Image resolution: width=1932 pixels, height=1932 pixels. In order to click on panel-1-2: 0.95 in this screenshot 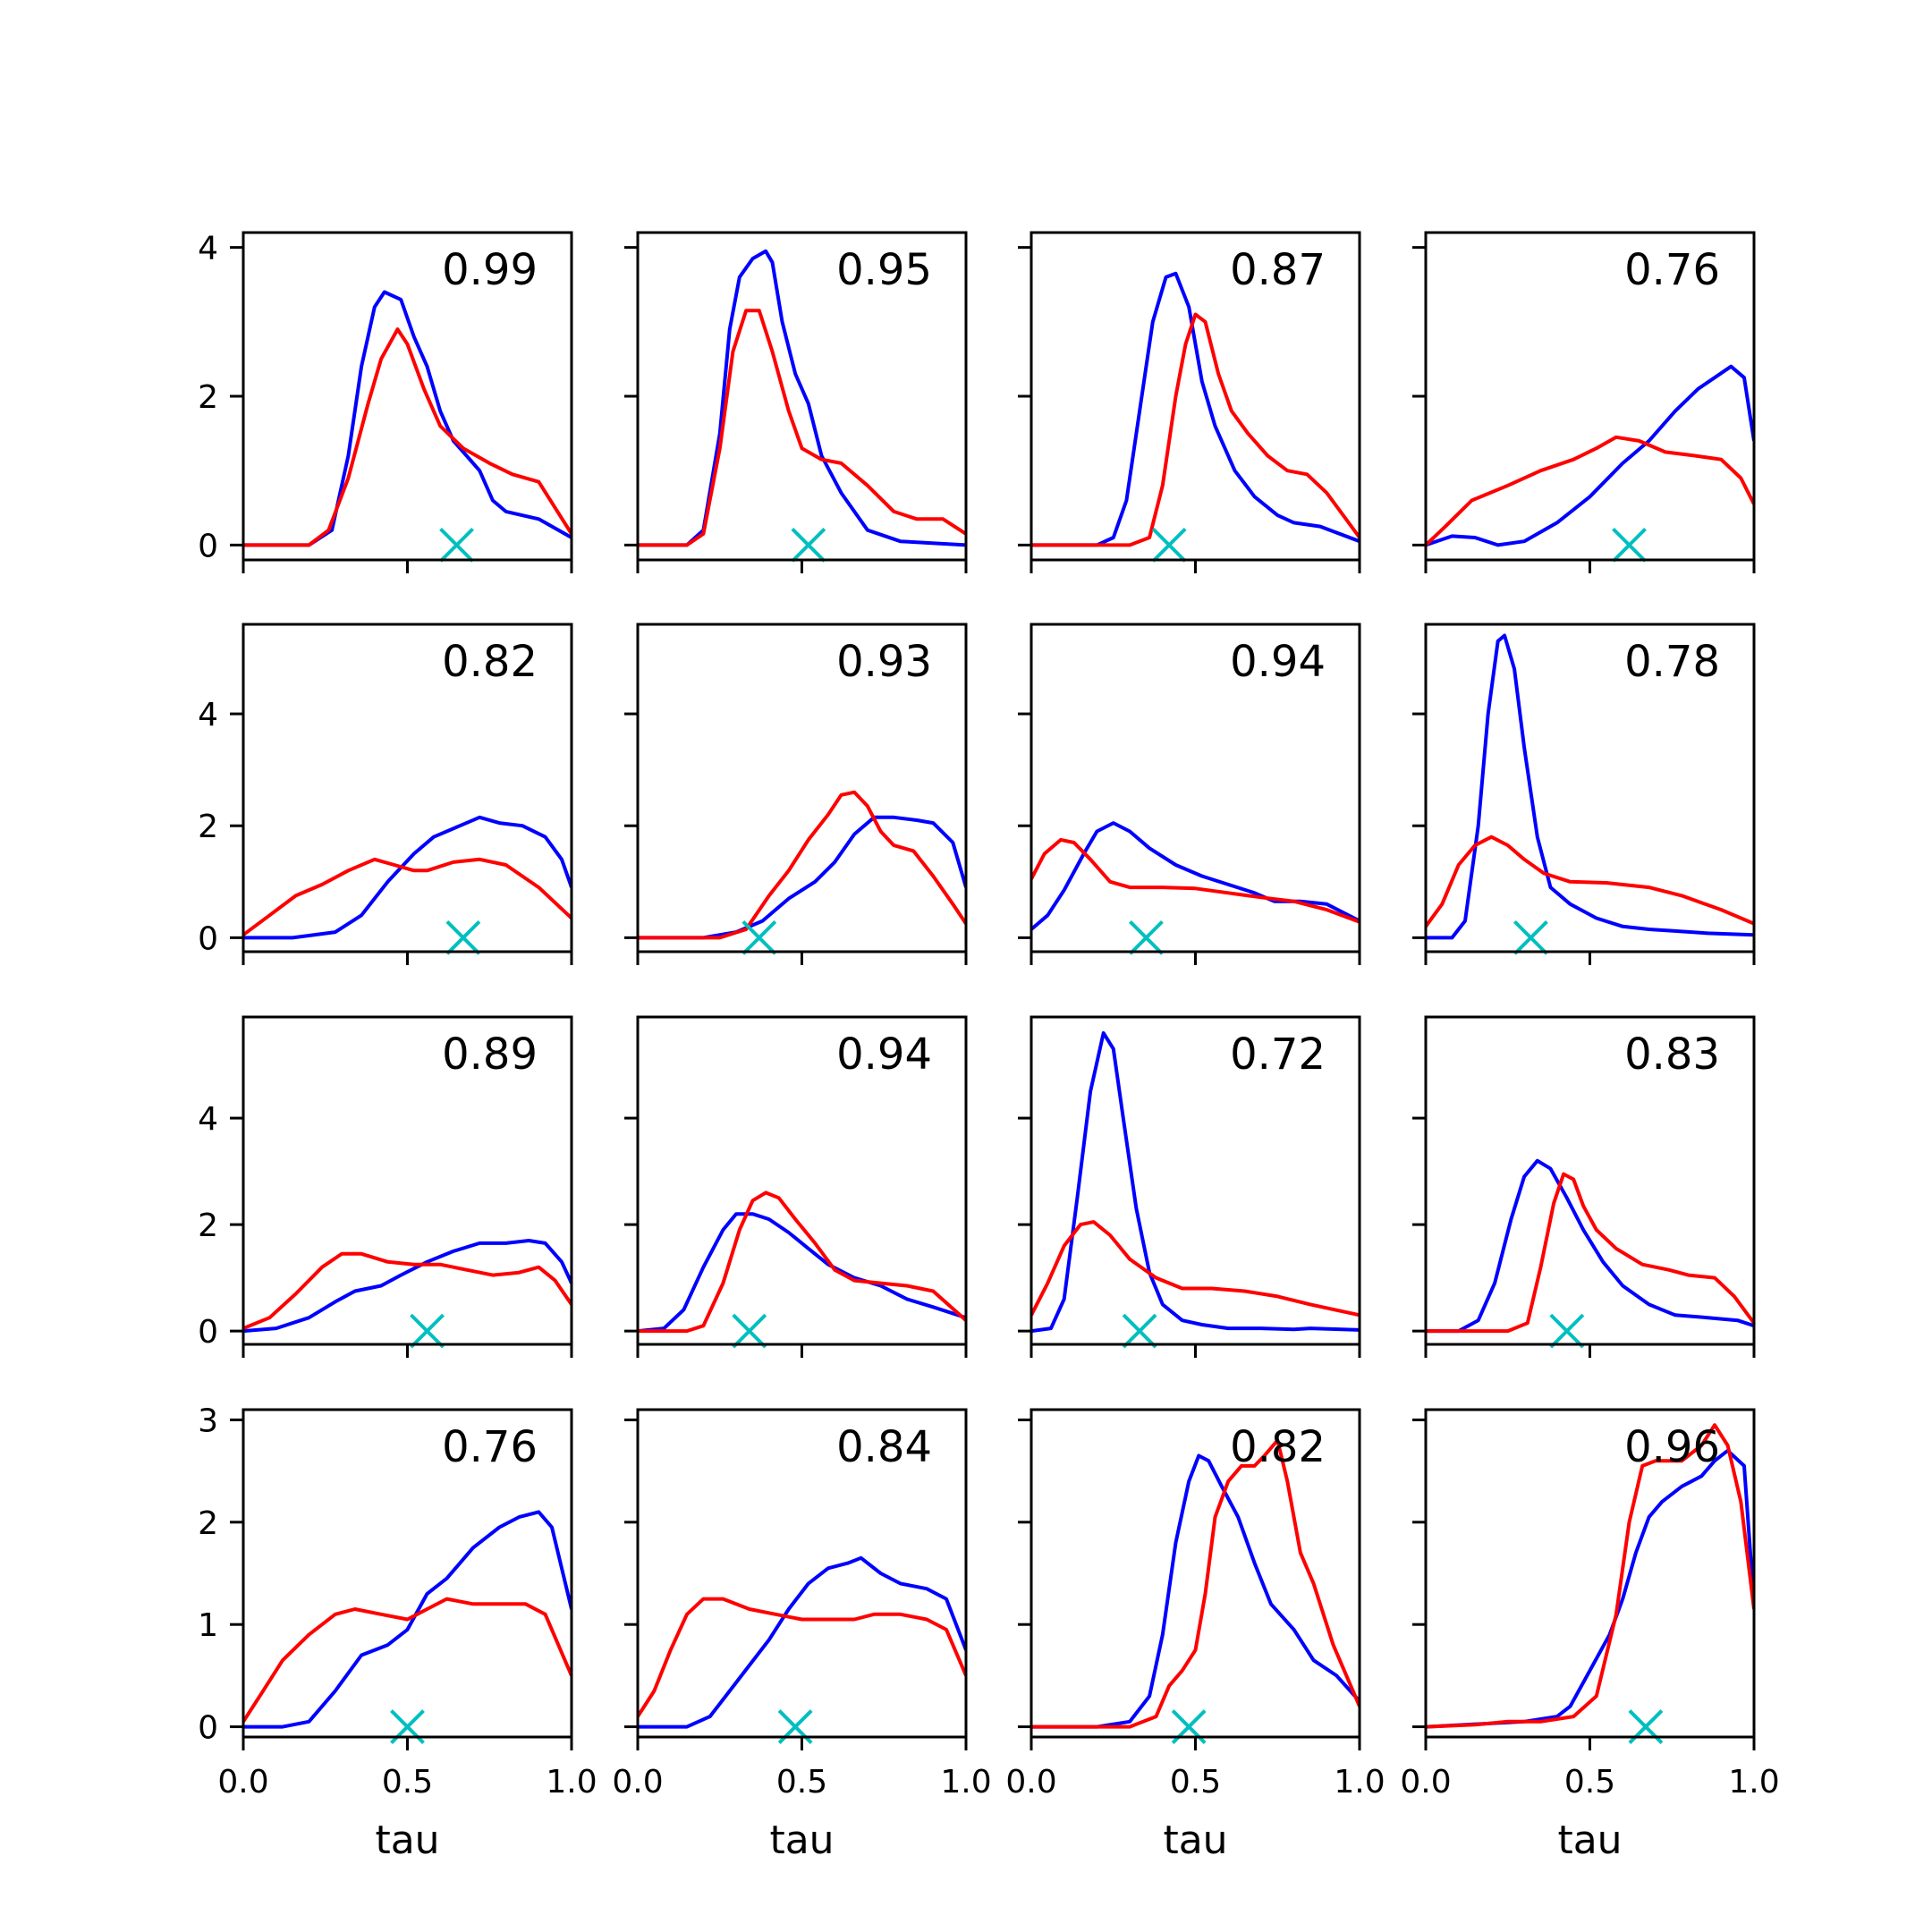, I will do `click(796, 402)`.